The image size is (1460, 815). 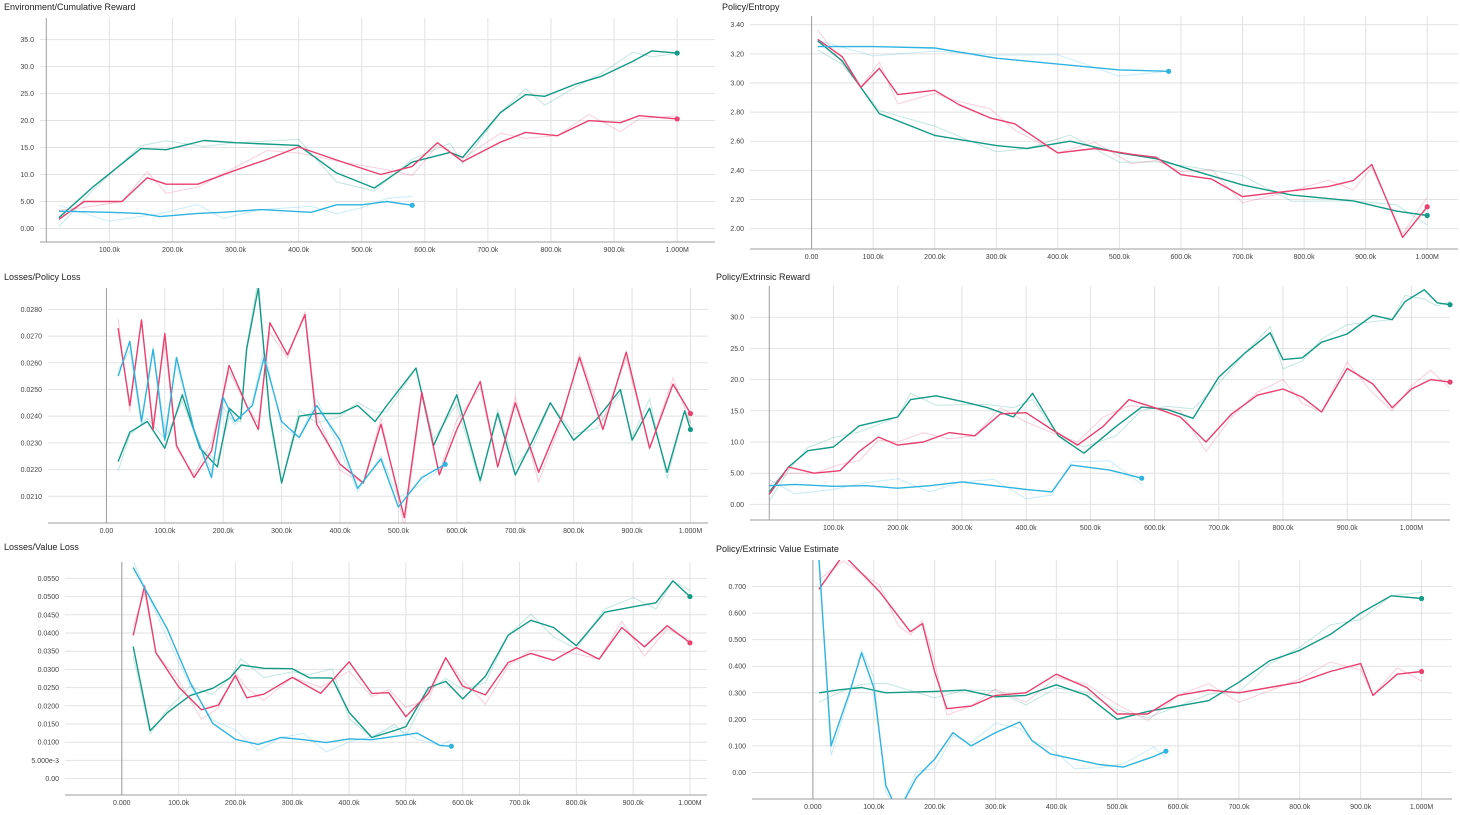 I want to click on y-tick-label: 0.0450, so click(x=49, y=615).